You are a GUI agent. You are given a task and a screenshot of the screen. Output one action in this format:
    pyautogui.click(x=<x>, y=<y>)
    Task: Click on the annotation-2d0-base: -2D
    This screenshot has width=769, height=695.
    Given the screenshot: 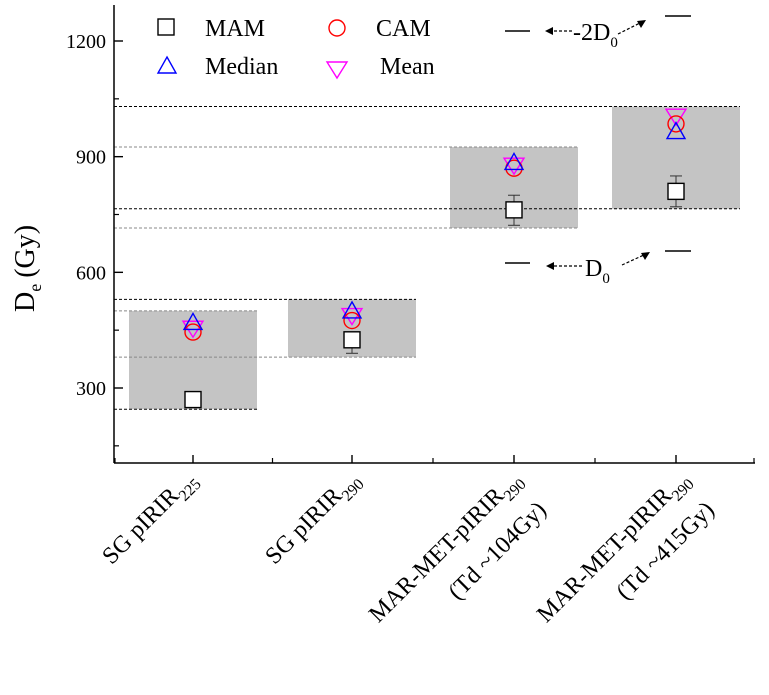 What is the action you would take?
    pyautogui.click(x=591, y=33)
    